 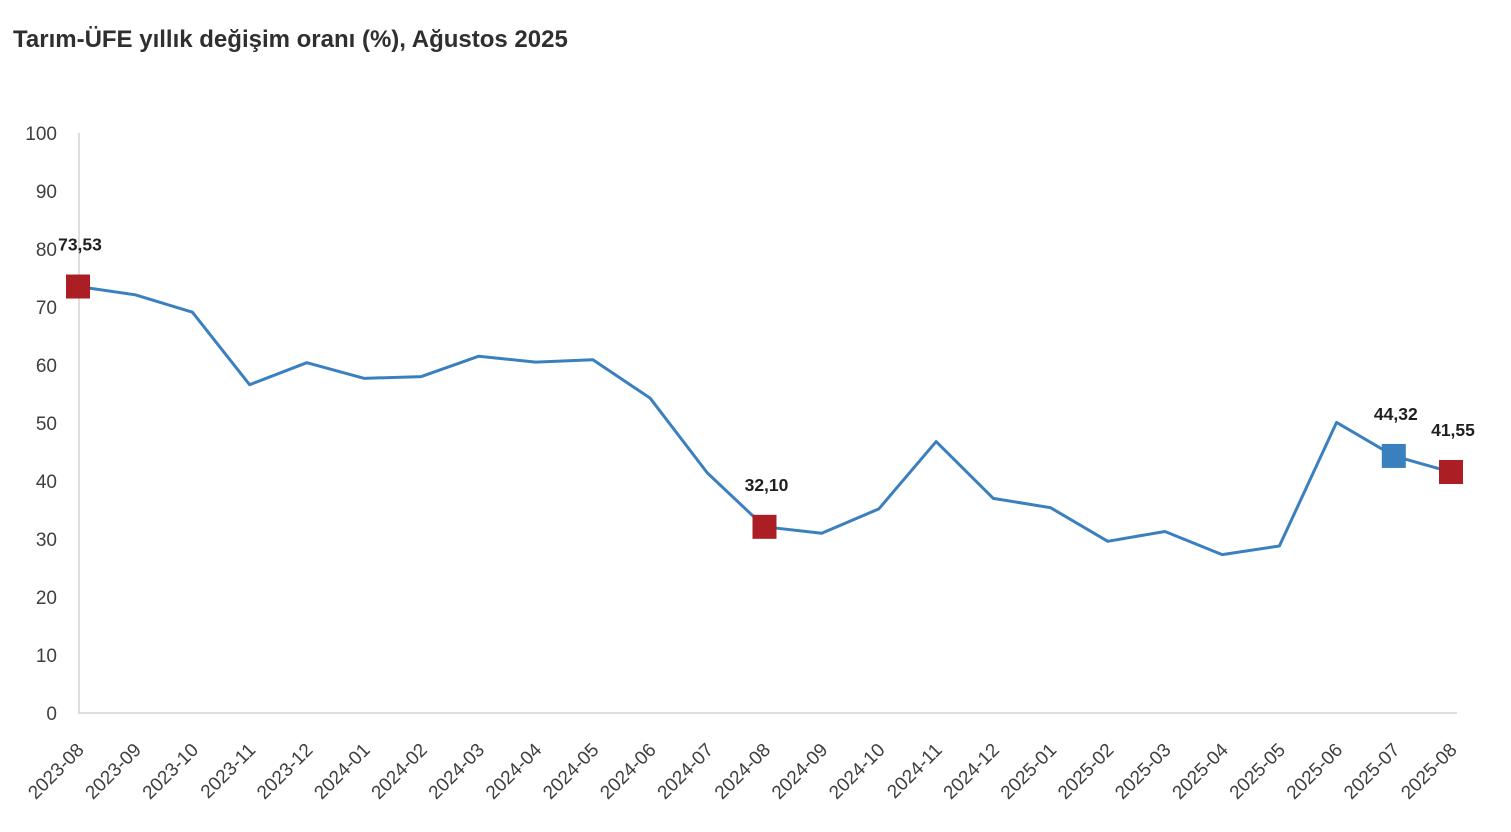 I want to click on x-tick-label: 2024-10, so click(x=857, y=772).